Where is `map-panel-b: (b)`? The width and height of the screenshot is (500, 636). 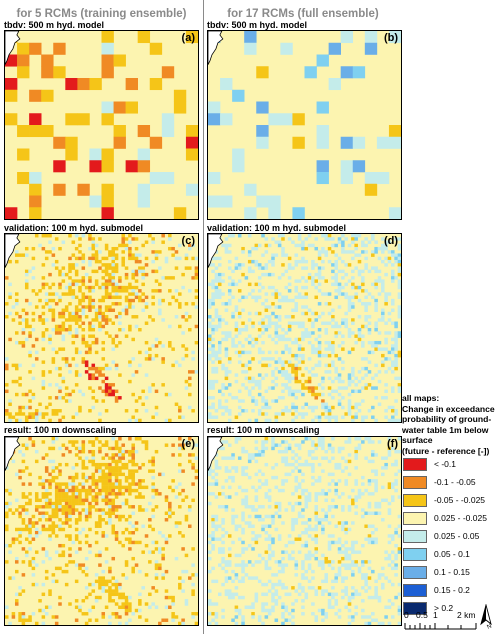 map-panel-b: (b) is located at coordinates (304, 125).